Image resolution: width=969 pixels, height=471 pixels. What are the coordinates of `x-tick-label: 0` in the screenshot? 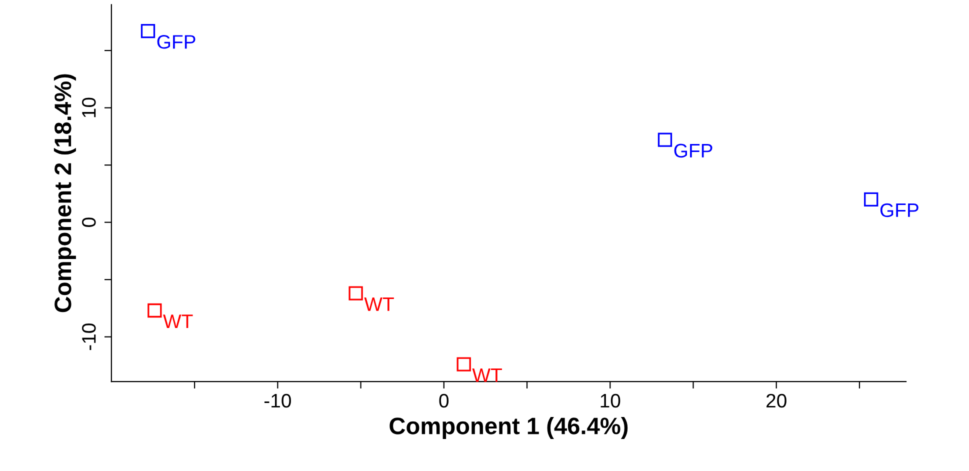 It's located at (444, 401).